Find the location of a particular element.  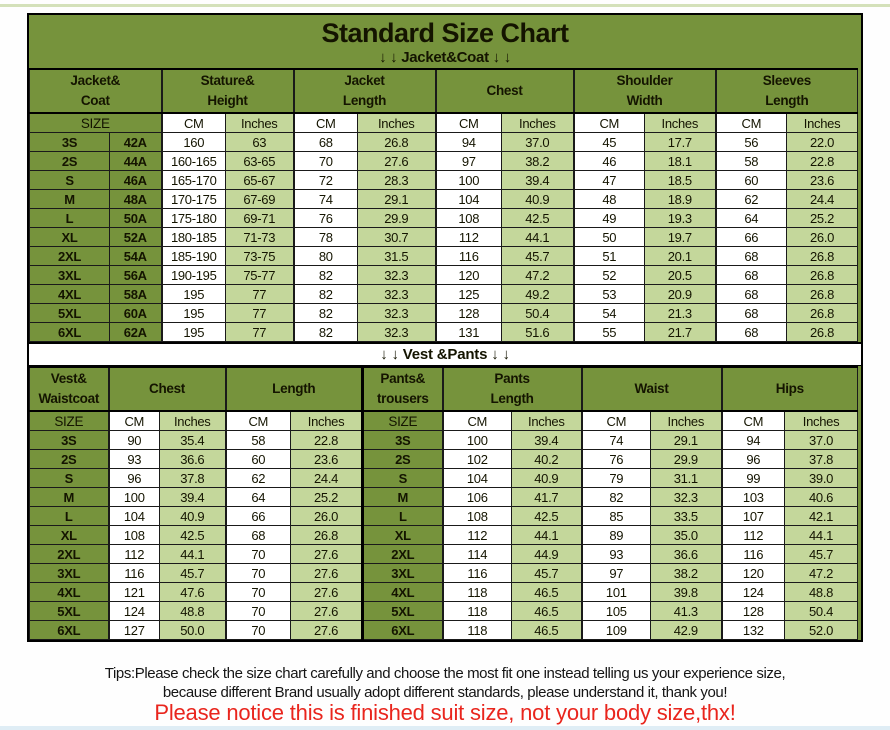

measurement-cell: 42.9 is located at coordinates (686, 630).